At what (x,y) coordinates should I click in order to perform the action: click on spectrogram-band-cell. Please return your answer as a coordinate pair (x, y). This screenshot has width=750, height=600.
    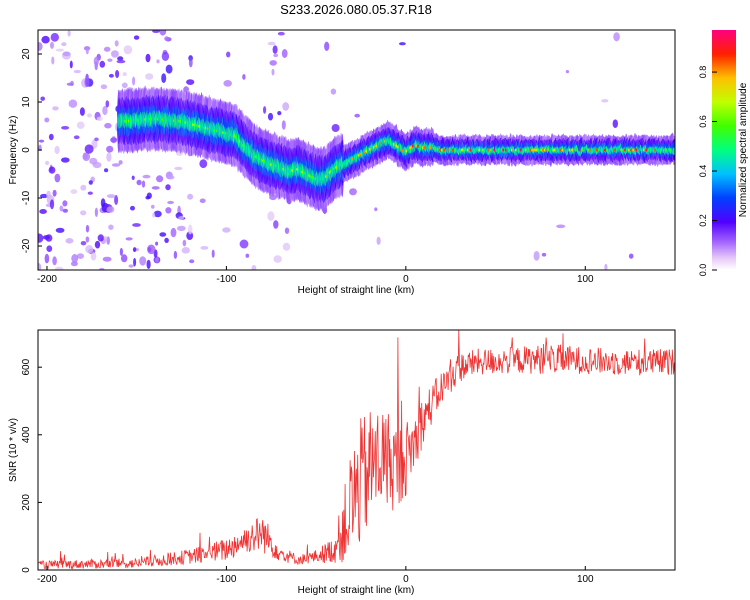
    Looking at the image, I should click on (673, 151).